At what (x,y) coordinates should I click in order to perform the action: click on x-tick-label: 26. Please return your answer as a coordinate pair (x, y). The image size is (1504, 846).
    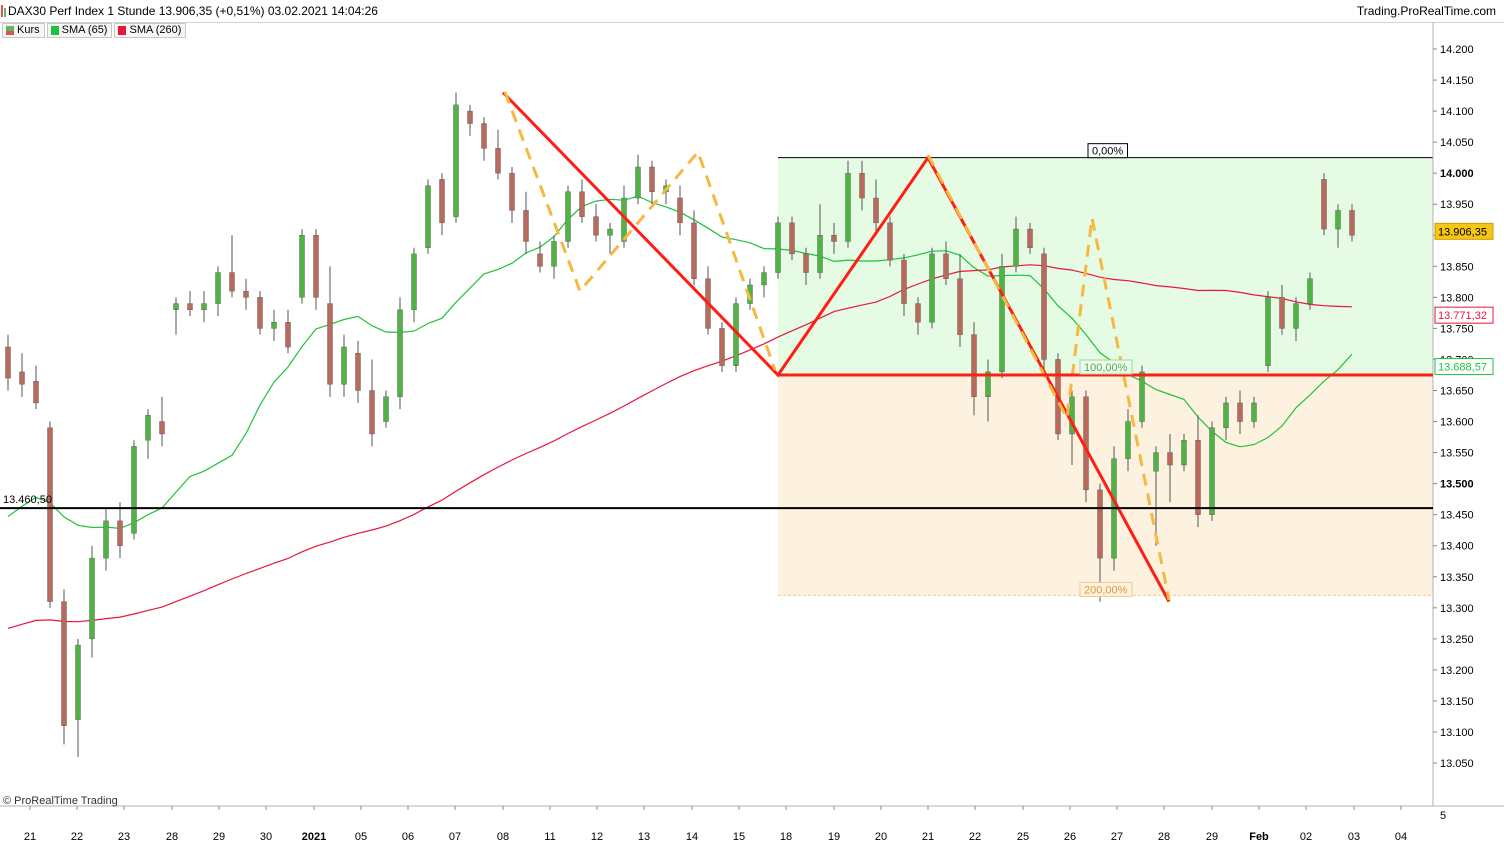
    Looking at the image, I should click on (1070, 837).